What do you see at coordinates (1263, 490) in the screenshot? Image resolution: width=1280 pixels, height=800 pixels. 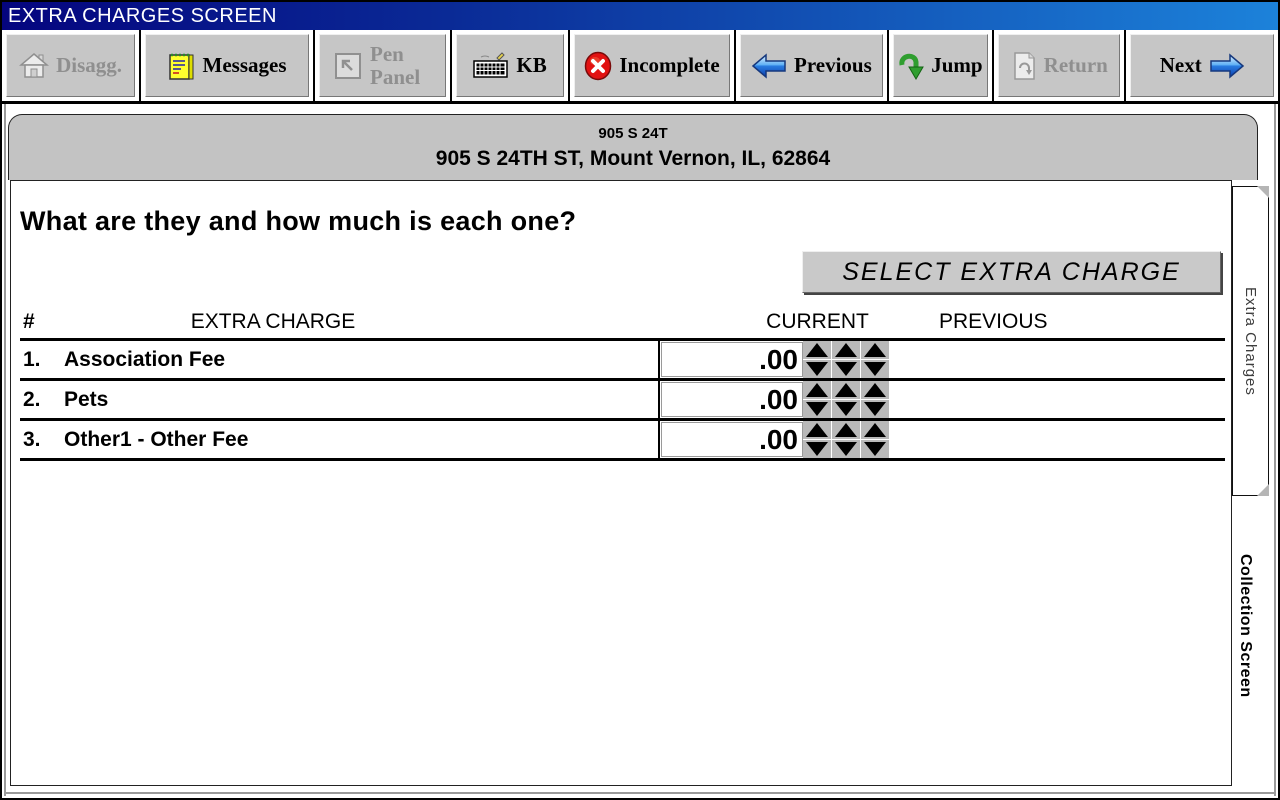 I see `tab-fold-bottom` at bounding box center [1263, 490].